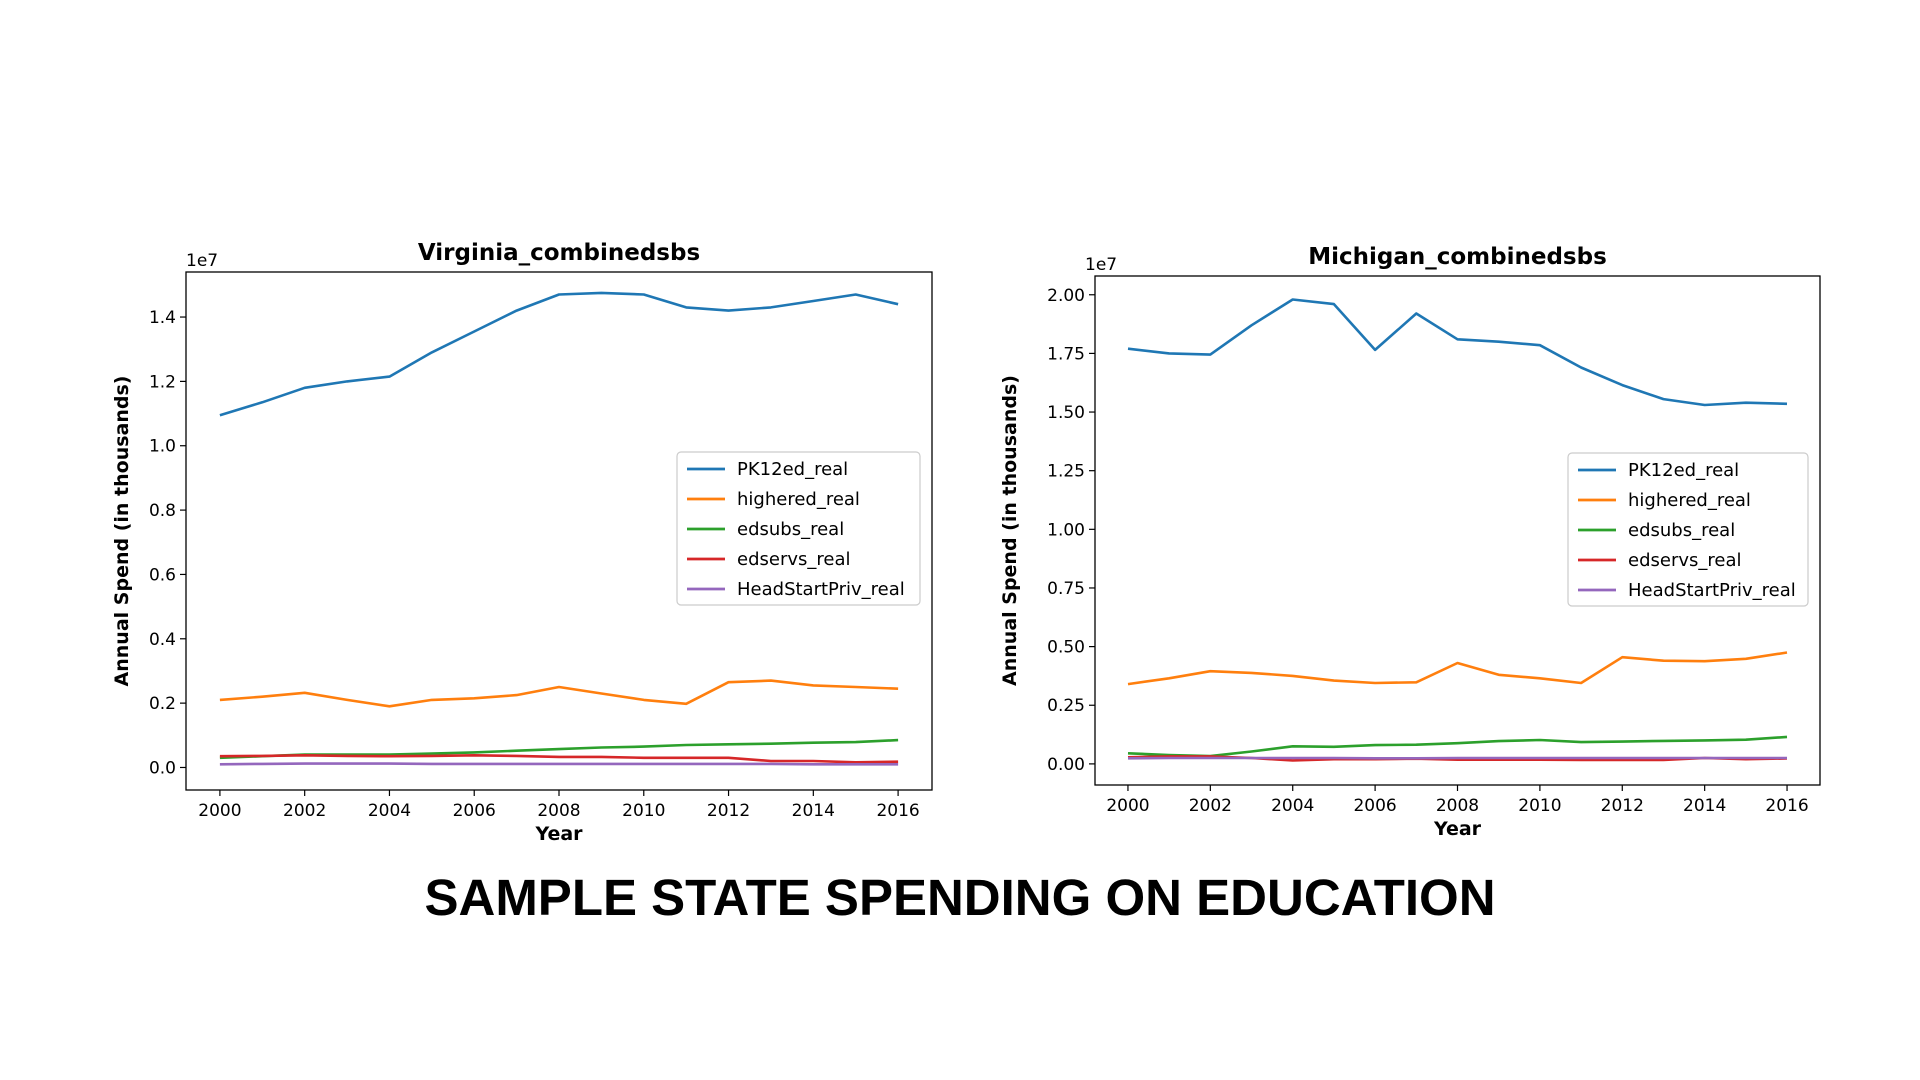 This screenshot has width=1920, height=1080. I want to click on y-tick-label: 0.0, so click(162, 768).